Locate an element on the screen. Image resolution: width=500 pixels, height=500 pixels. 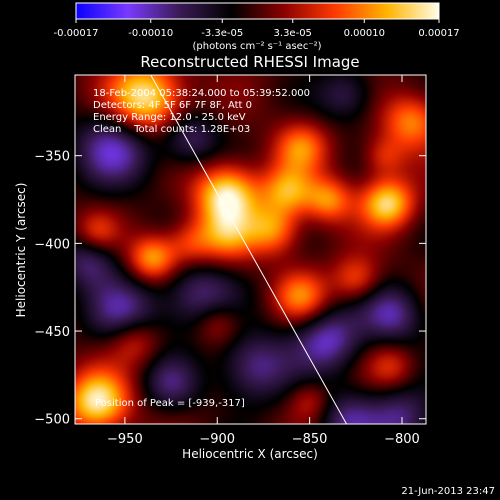
timestamp: 21-Jun-2013 23:47 is located at coordinates (448, 491).